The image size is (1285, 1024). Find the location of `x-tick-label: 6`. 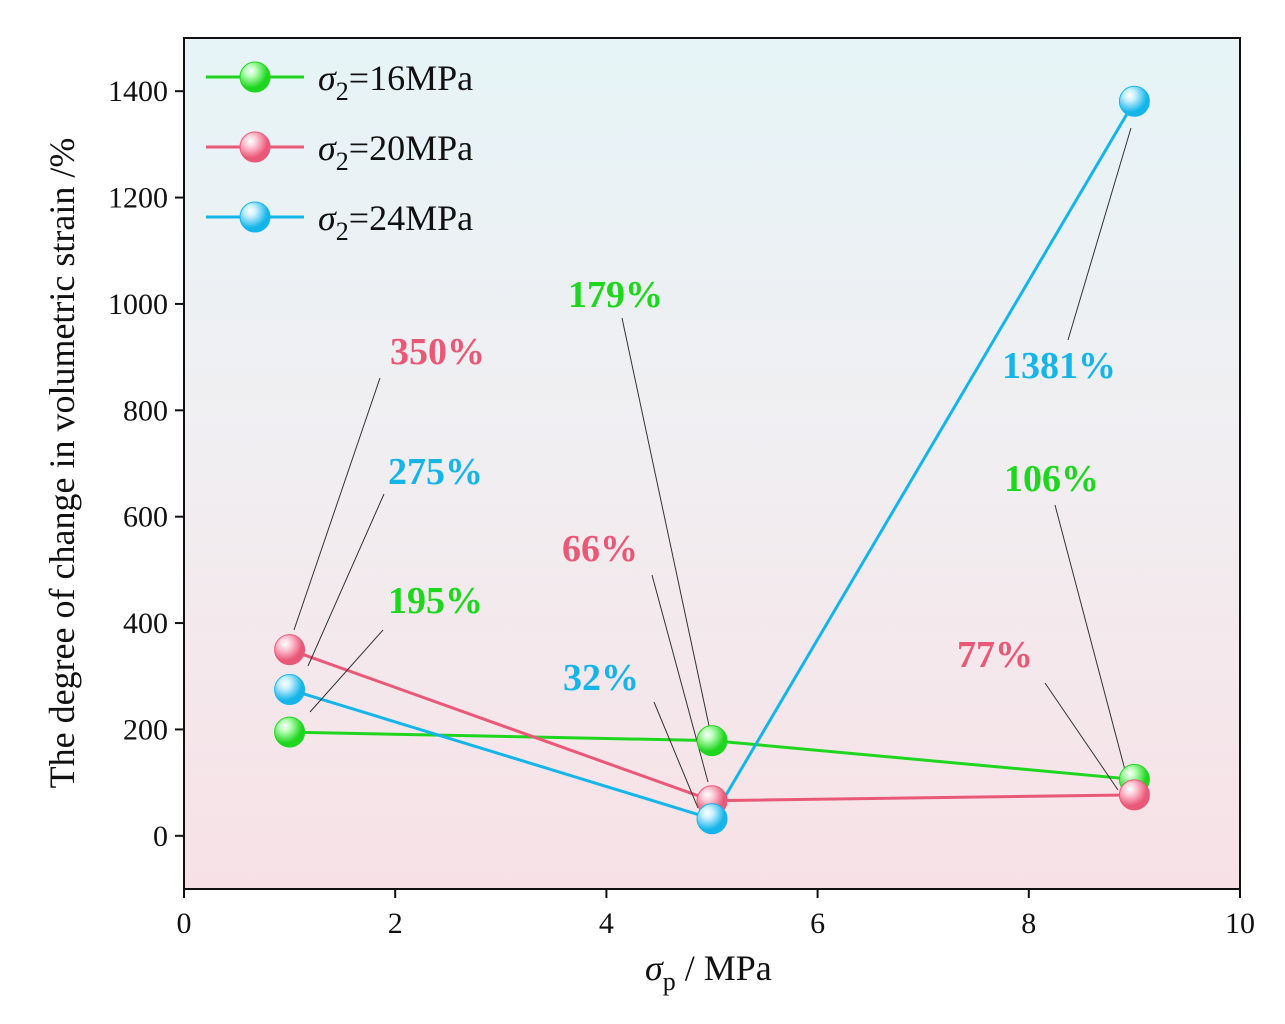

x-tick-label: 6 is located at coordinates (817, 923).